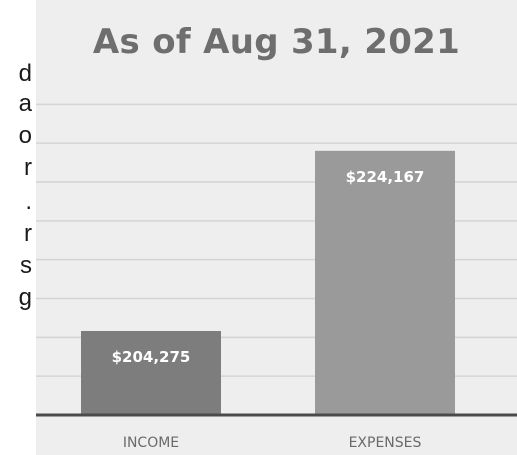 Image resolution: width=517 pixels, height=455 pixels. What do you see at coordinates (151, 372) in the screenshot?
I see `bar-income` at bounding box center [151, 372].